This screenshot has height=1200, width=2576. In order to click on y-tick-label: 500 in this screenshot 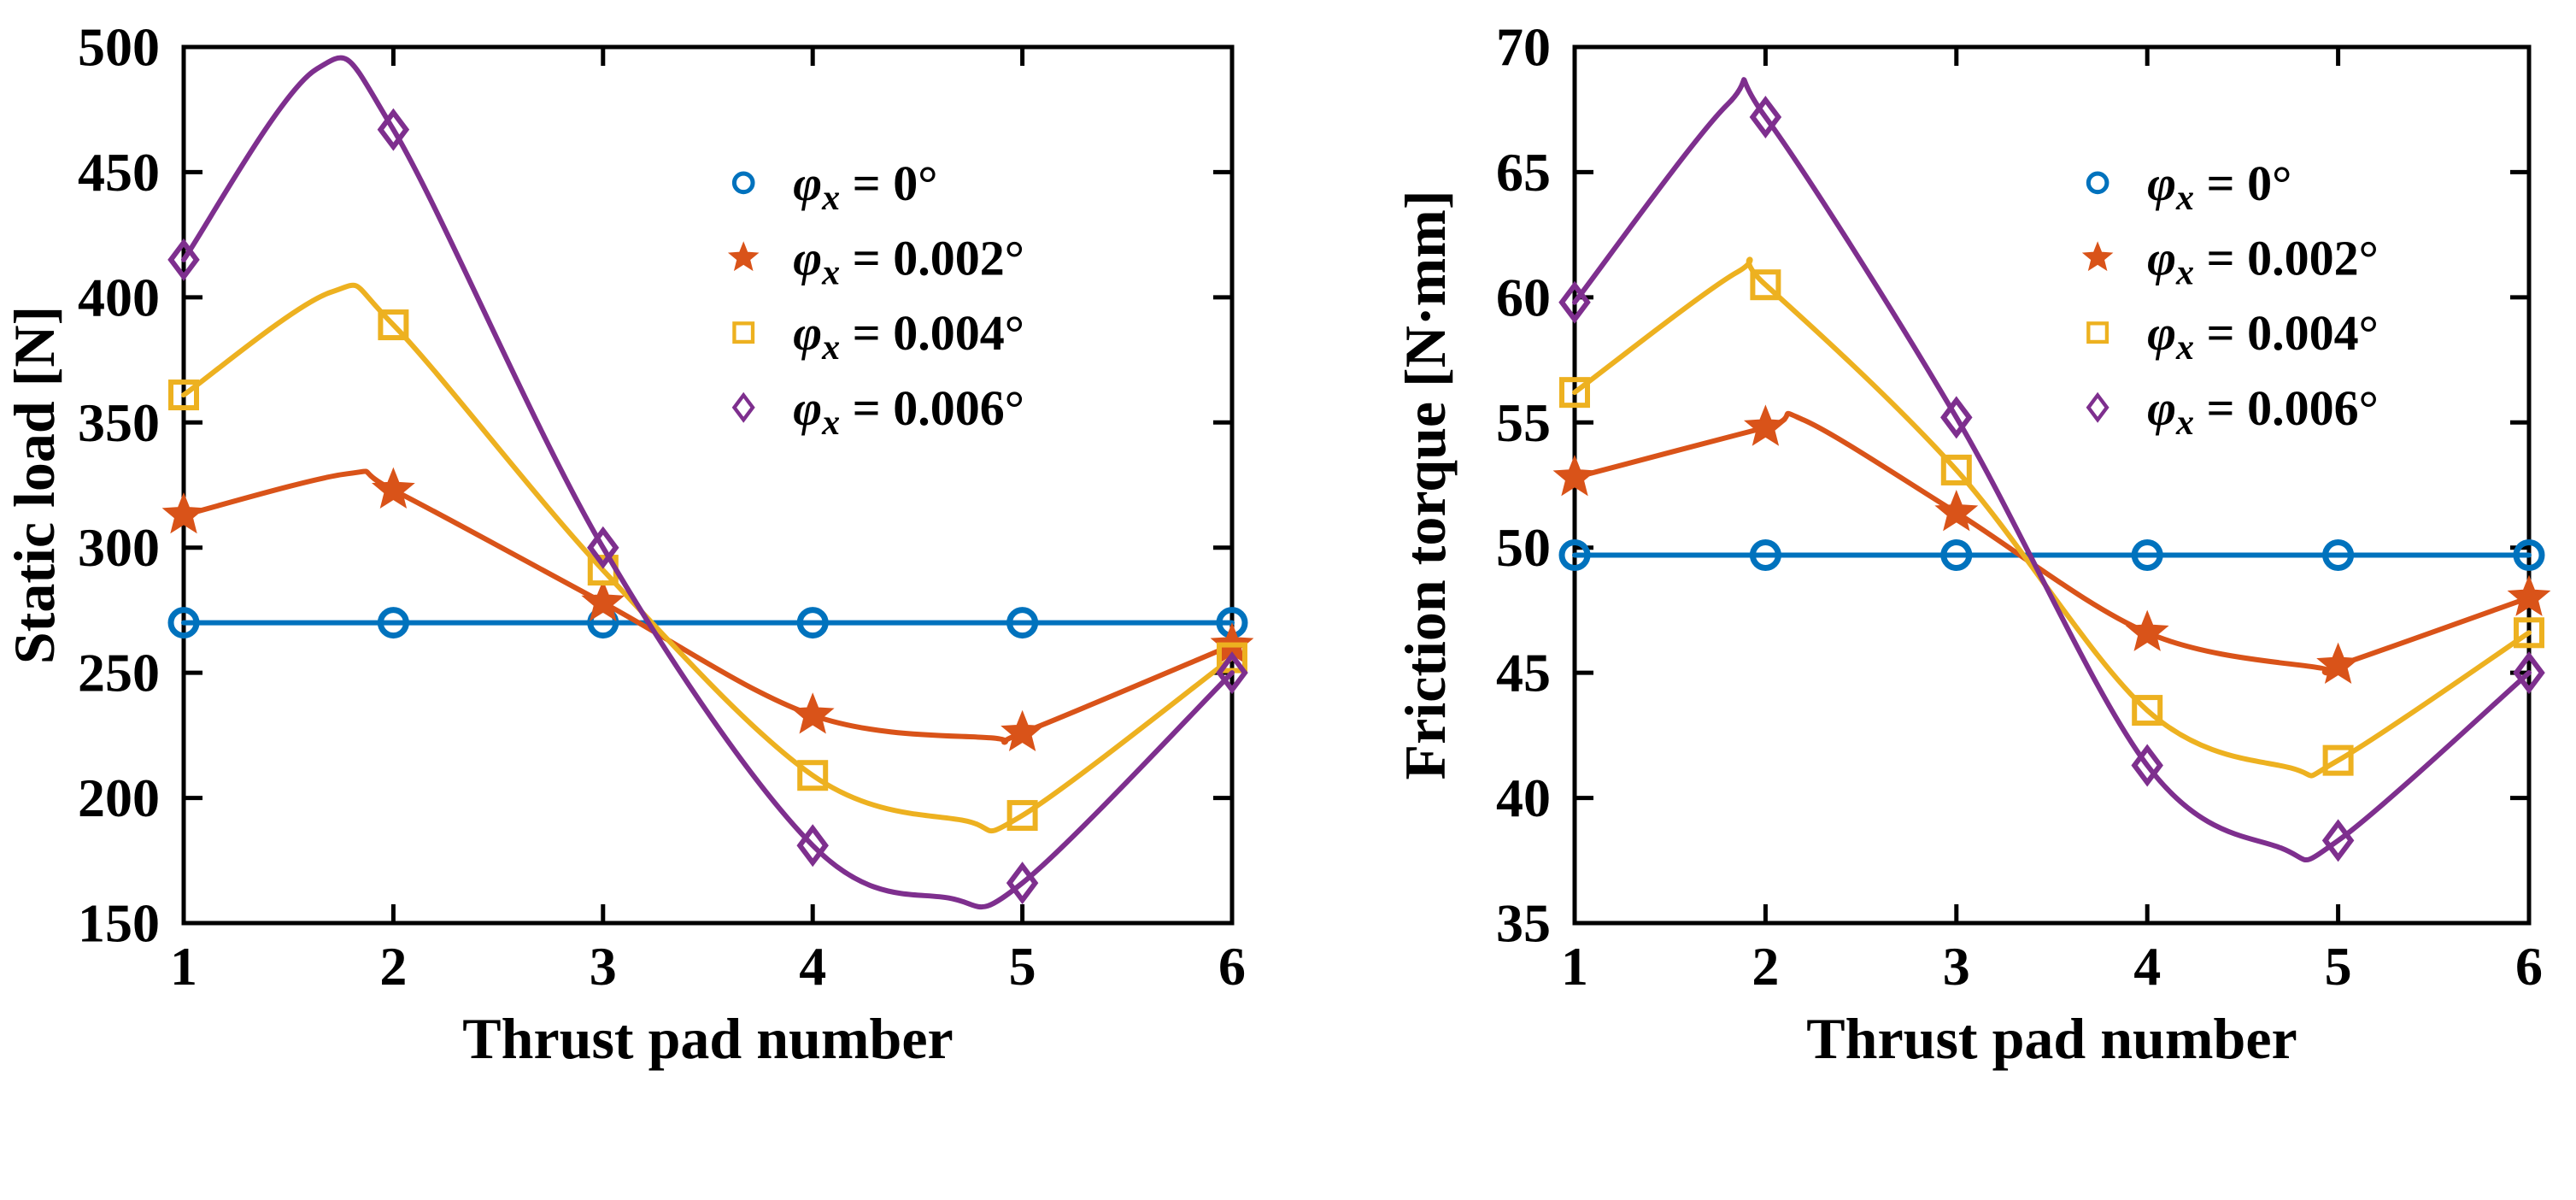, I will do `click(119, 47)`.